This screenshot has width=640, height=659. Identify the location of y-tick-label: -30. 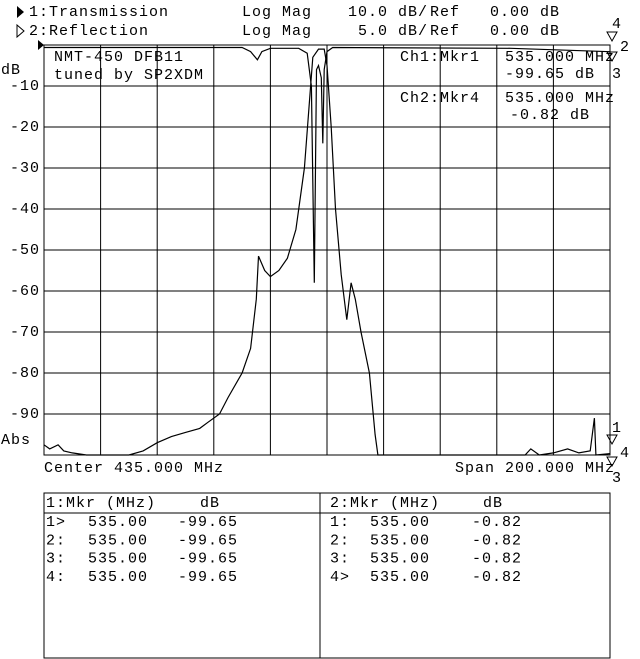
(25, 168).